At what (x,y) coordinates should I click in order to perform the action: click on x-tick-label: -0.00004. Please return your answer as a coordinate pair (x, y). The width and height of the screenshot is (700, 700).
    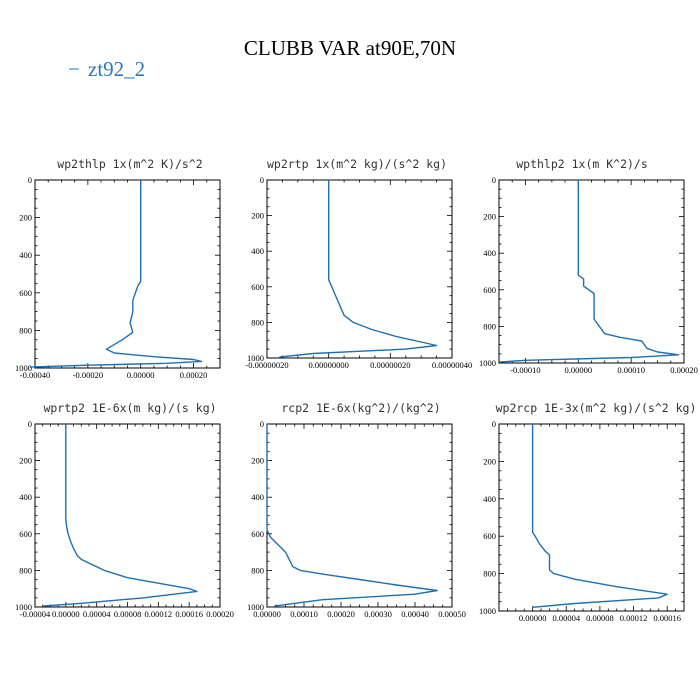
    Looking at the image, I should click on (35, 614).